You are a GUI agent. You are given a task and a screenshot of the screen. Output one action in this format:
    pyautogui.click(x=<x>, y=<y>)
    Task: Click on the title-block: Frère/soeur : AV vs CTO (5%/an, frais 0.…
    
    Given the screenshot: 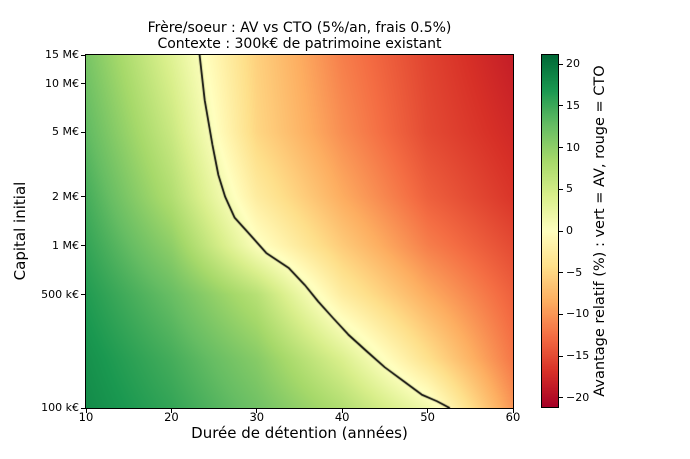 What is the action you would take?
    pyautogui.click(x=299, y=36)
    